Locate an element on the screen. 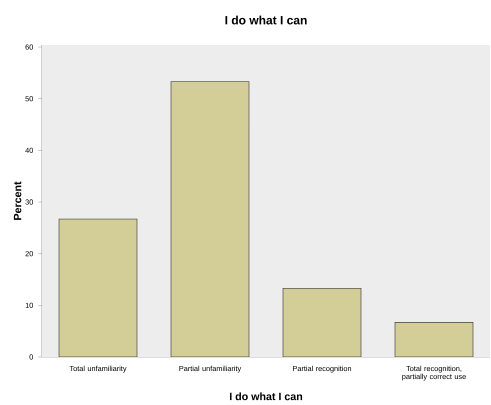 The height and width of the screenshot is (405, 491). chart-title: I do what I can is located at coordinates (266, 20).